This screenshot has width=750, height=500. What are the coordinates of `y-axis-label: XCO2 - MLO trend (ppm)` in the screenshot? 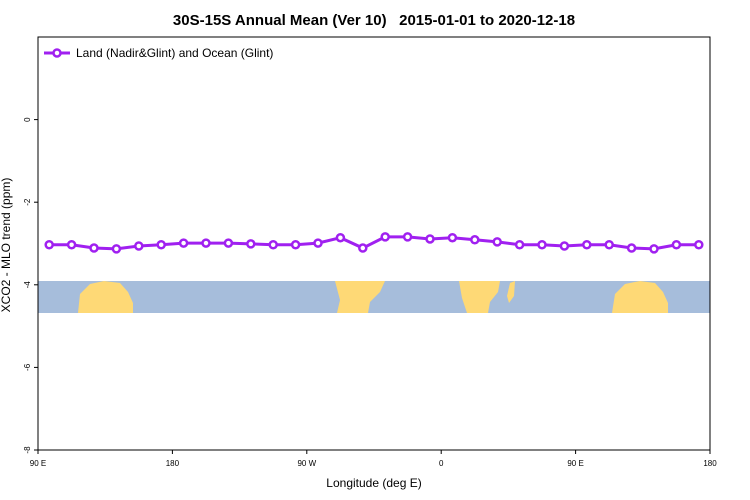 It's located at (6, 245).